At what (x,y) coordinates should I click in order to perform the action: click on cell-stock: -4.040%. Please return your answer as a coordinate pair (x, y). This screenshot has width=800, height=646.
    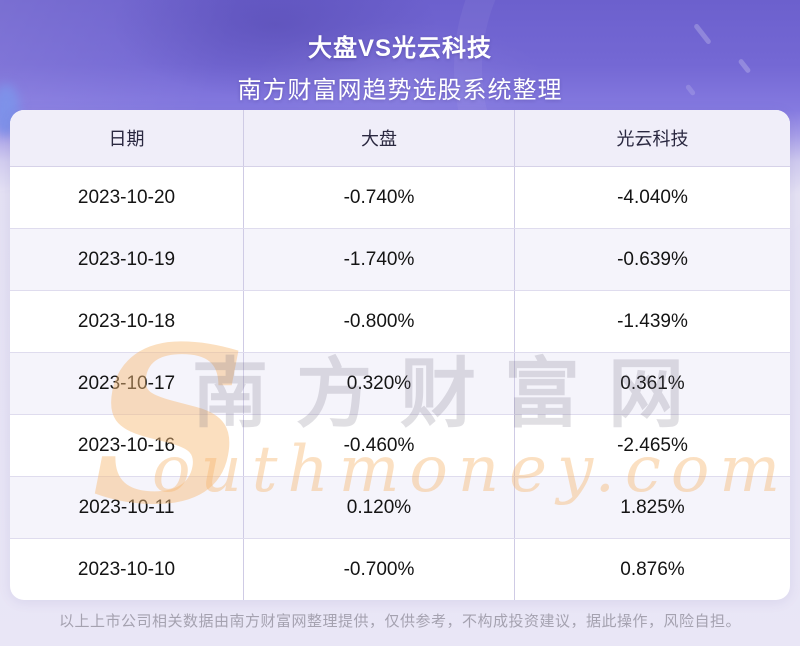
    Looking at the image, I should click on (652, 197).